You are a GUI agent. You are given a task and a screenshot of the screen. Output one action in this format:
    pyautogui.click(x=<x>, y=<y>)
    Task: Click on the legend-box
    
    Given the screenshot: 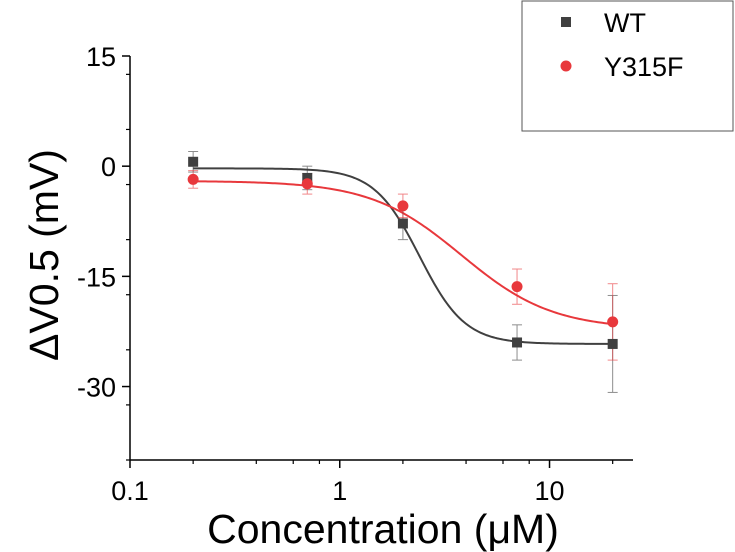 What is the action you would take?
    pyautogui.click(x=627, y=66)
    